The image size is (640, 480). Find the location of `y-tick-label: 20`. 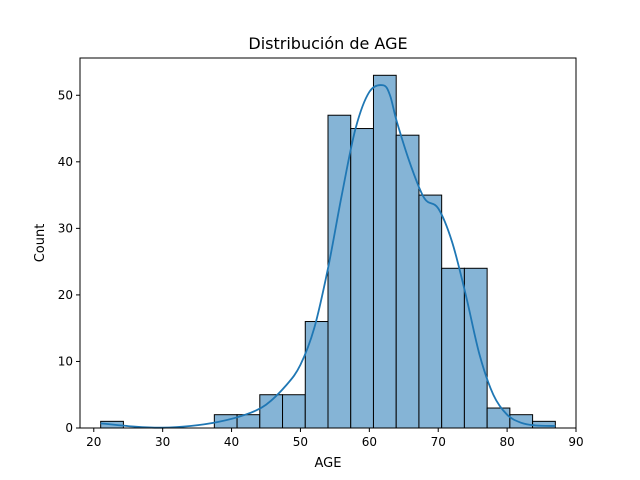

y-tick-label: 20 is located at coordinates (65, 295).